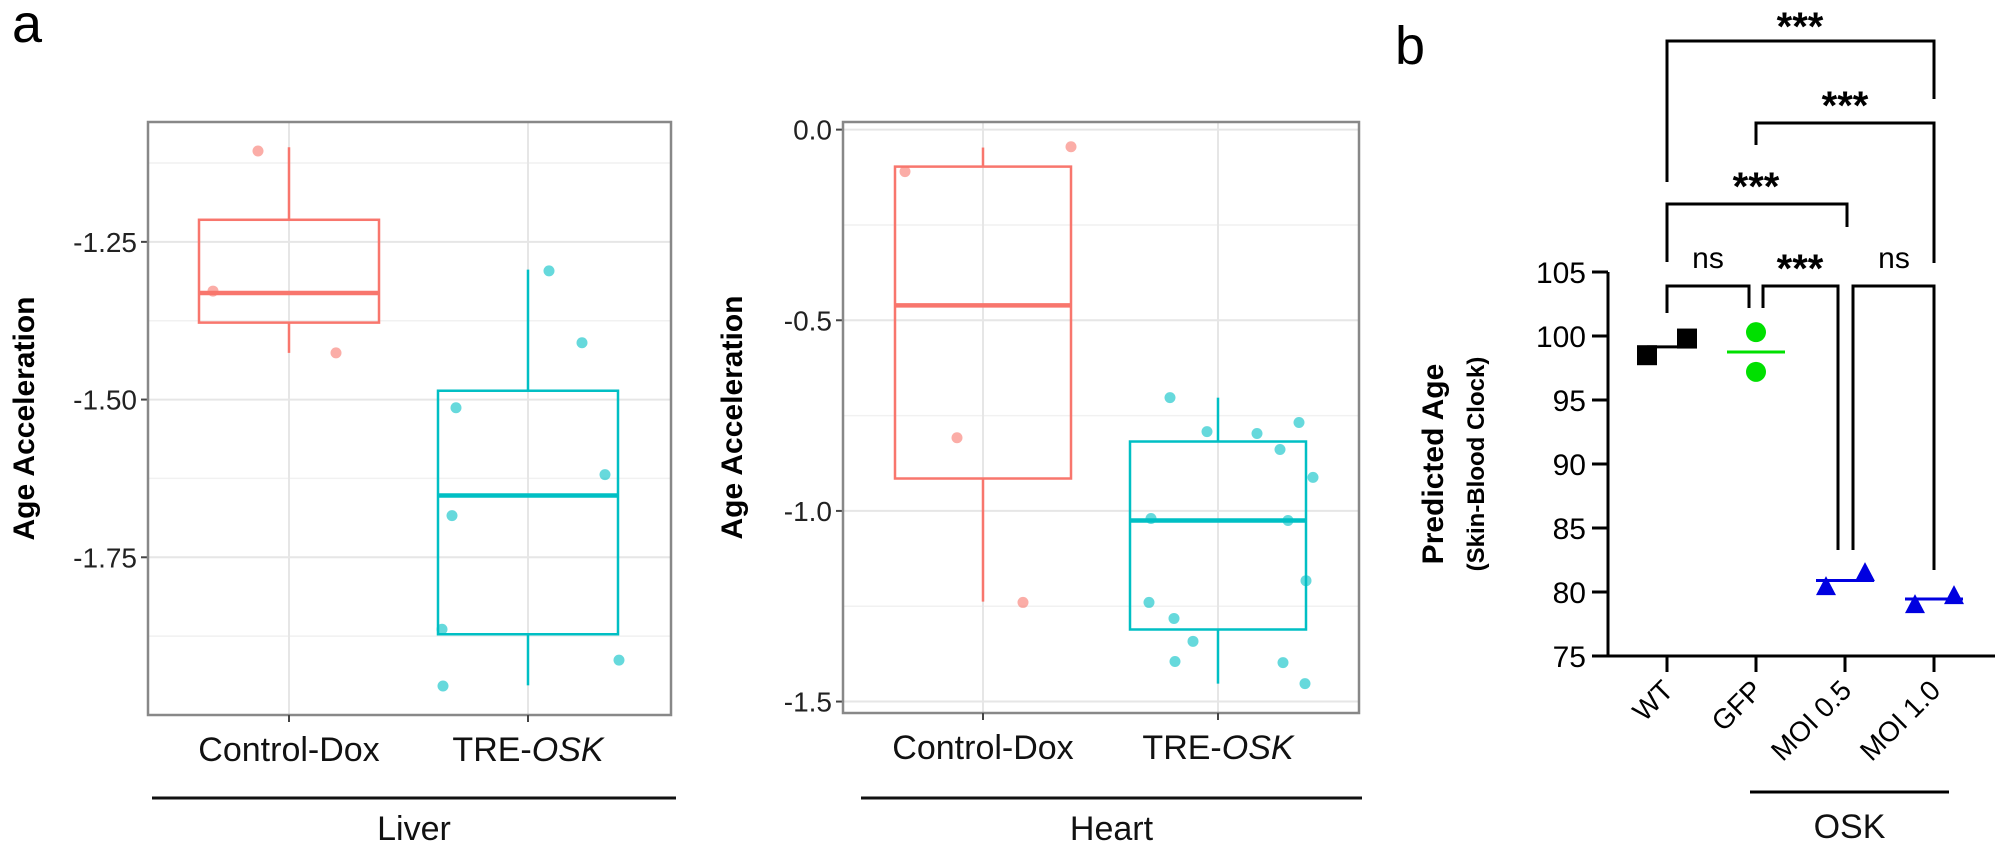 This screenshot has width=2002, height=845. I want to click on y-tick-label: -1.0, so click(808, 511).